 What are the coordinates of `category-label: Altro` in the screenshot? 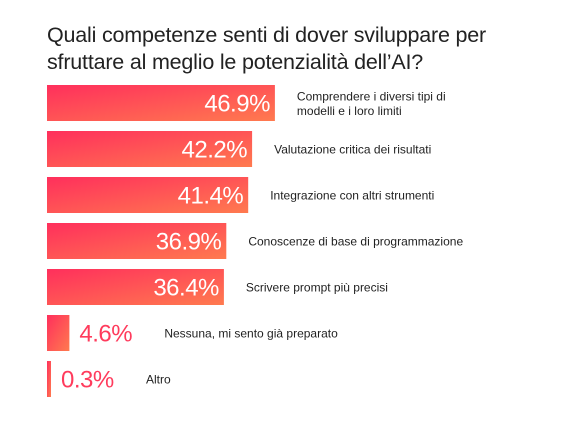 It's located at (158, 380).